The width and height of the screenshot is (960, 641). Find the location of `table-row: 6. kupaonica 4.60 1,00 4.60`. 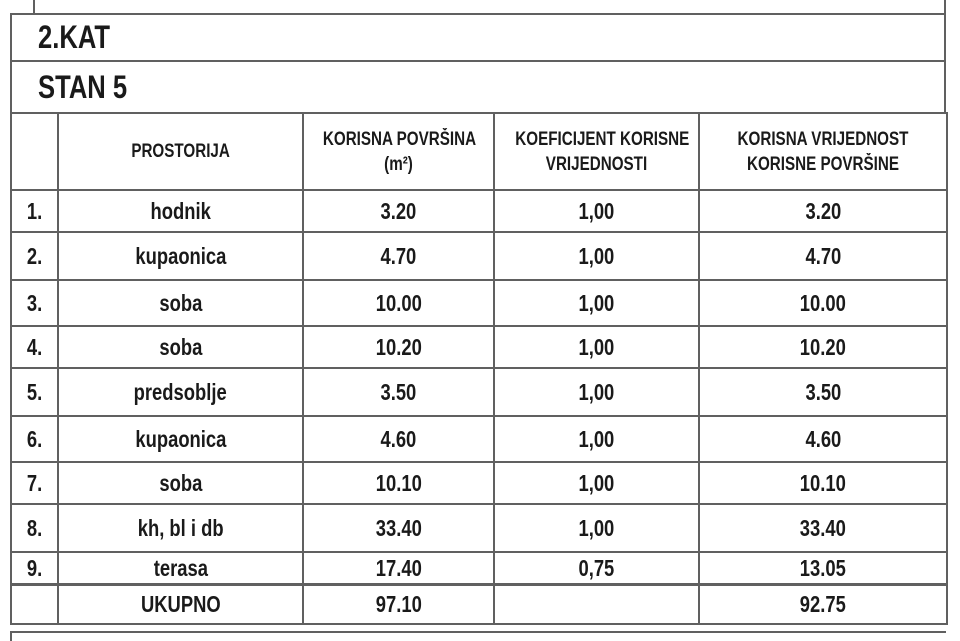

table-row: 6. kupaonica 4.60 1,00 4.60 is located at coordinates (479, 439).